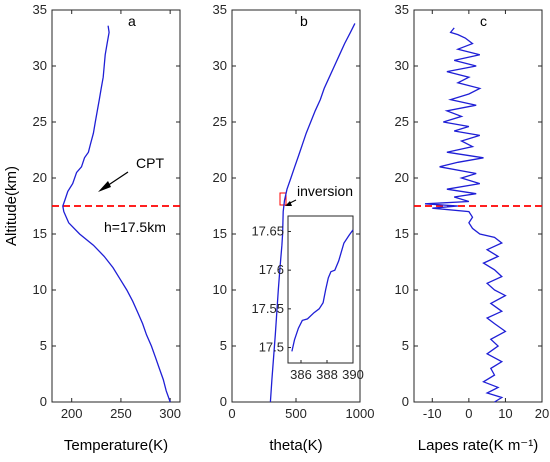 This screenshot has height=462, width=550. What do you see at coordinates (301, 374) in the screenshot?
I see `inset-xtick-label: 386` at bounding box center [301, 374].